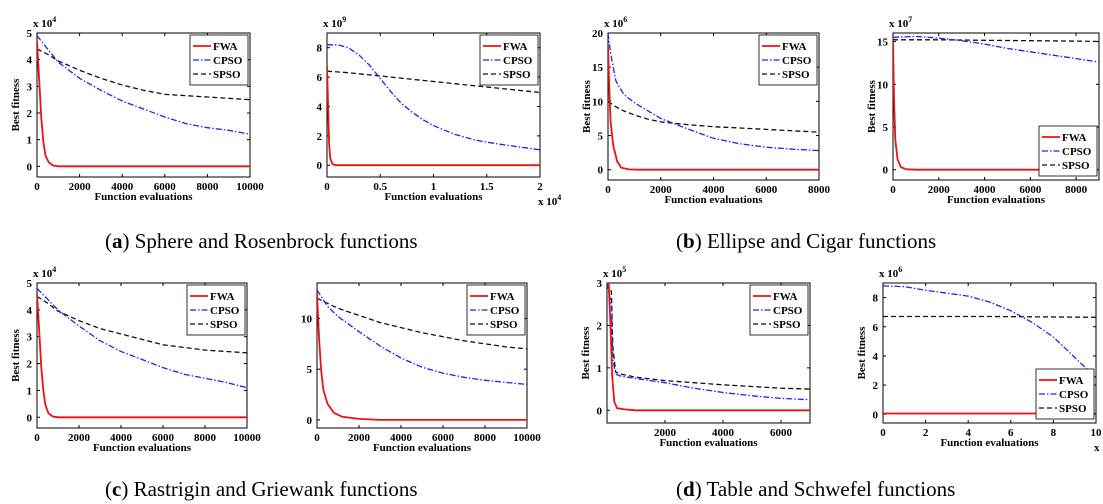 The image size is (1103, 504). Describe the element at coordinates (117, 489) in the screenshot. I see `caption-c-letter: c` at that location.